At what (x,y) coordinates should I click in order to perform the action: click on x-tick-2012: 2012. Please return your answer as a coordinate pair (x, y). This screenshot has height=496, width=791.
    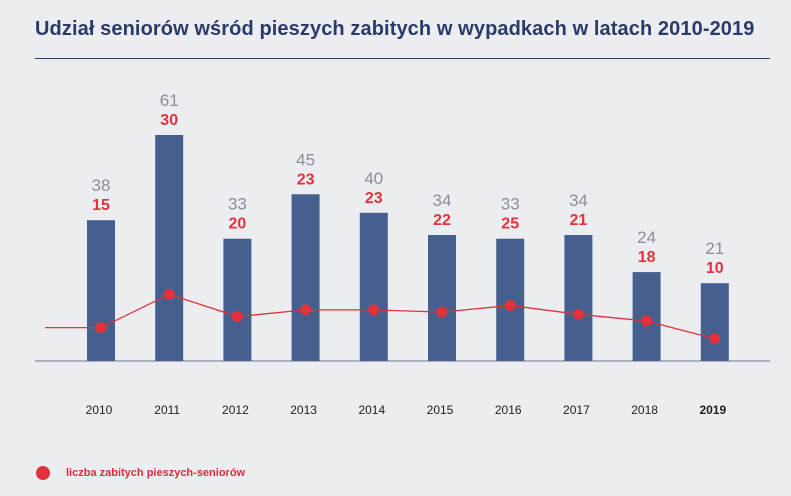
    Looking at the image, I should click on (235, 410).